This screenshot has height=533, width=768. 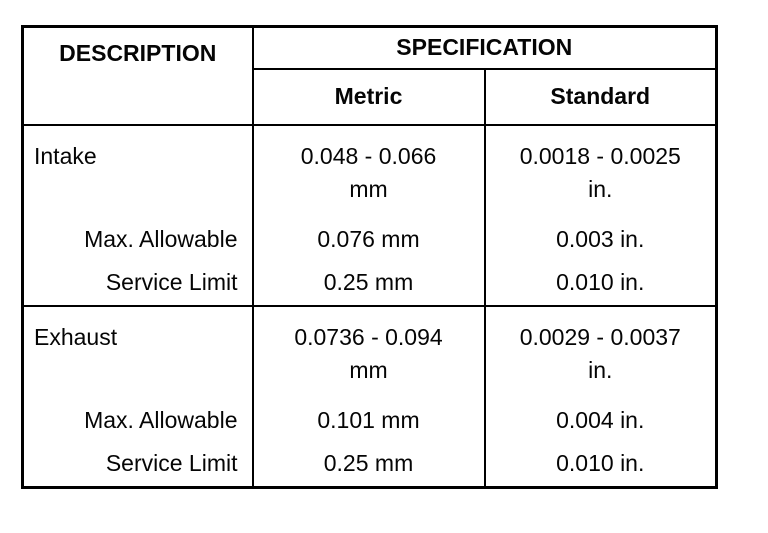 I want to click on header-row-1: DESCRIPTION SPECIFICATION, so click(x=370, y=48).